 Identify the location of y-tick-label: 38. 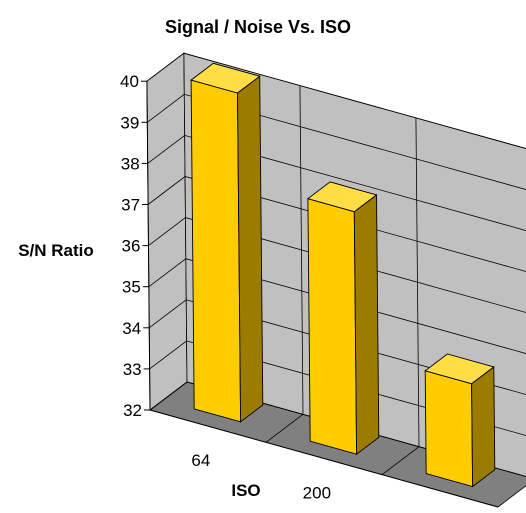
(130, 163).